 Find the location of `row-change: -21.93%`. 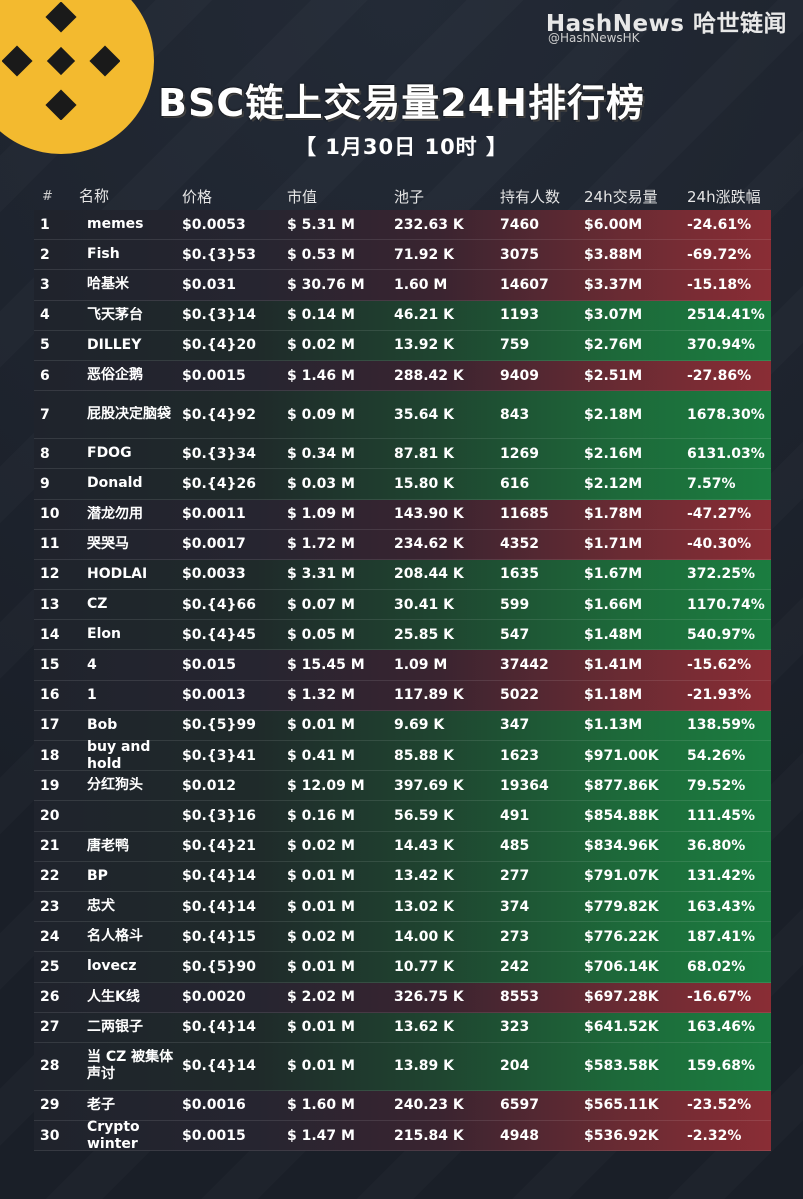

row-change: -21.93% is located at coordinates (719, 695).